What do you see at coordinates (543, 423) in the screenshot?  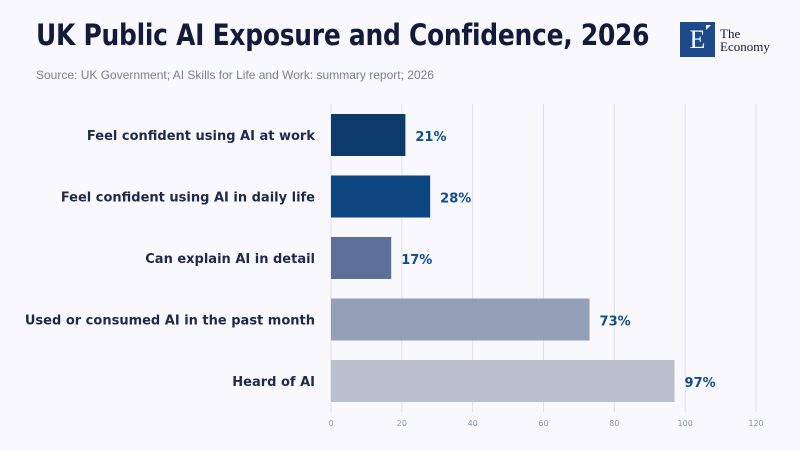 I see `x-tick-label: 60` at bounding box center [543, 423].